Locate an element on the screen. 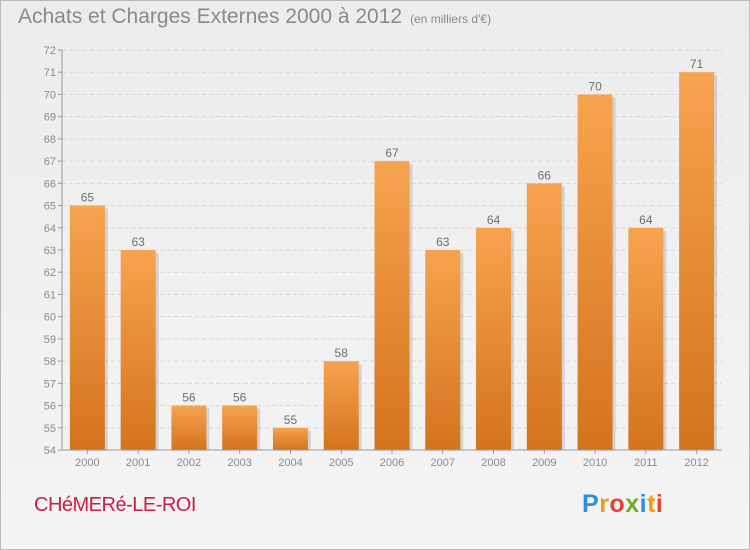  logo-letter: o is located at coordinates (617, 504).